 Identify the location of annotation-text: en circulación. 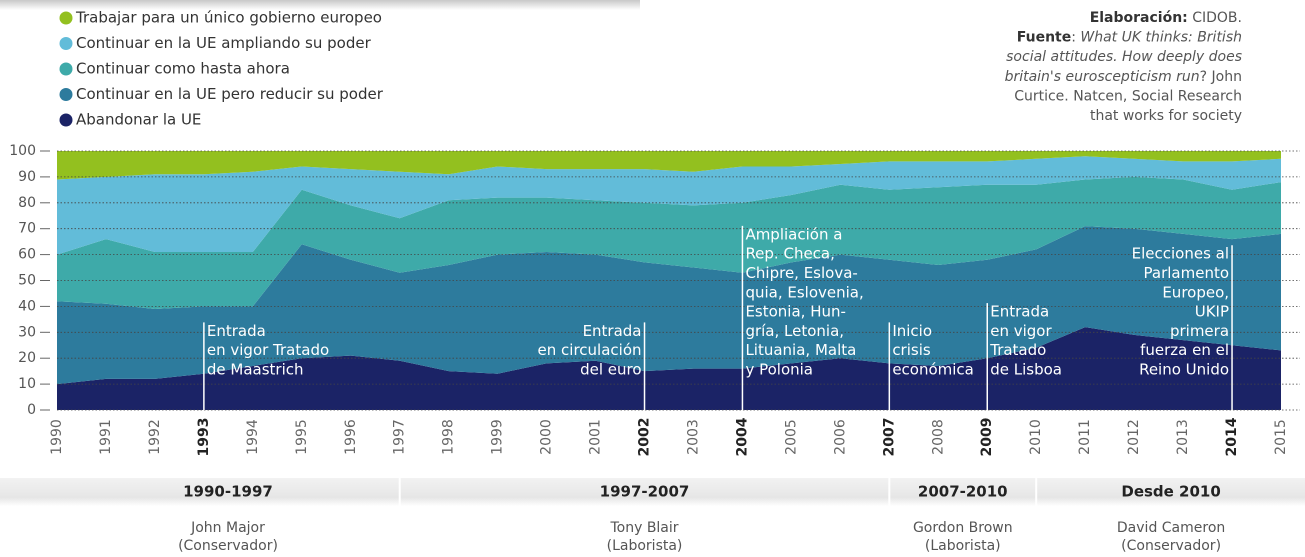
(590, 350).